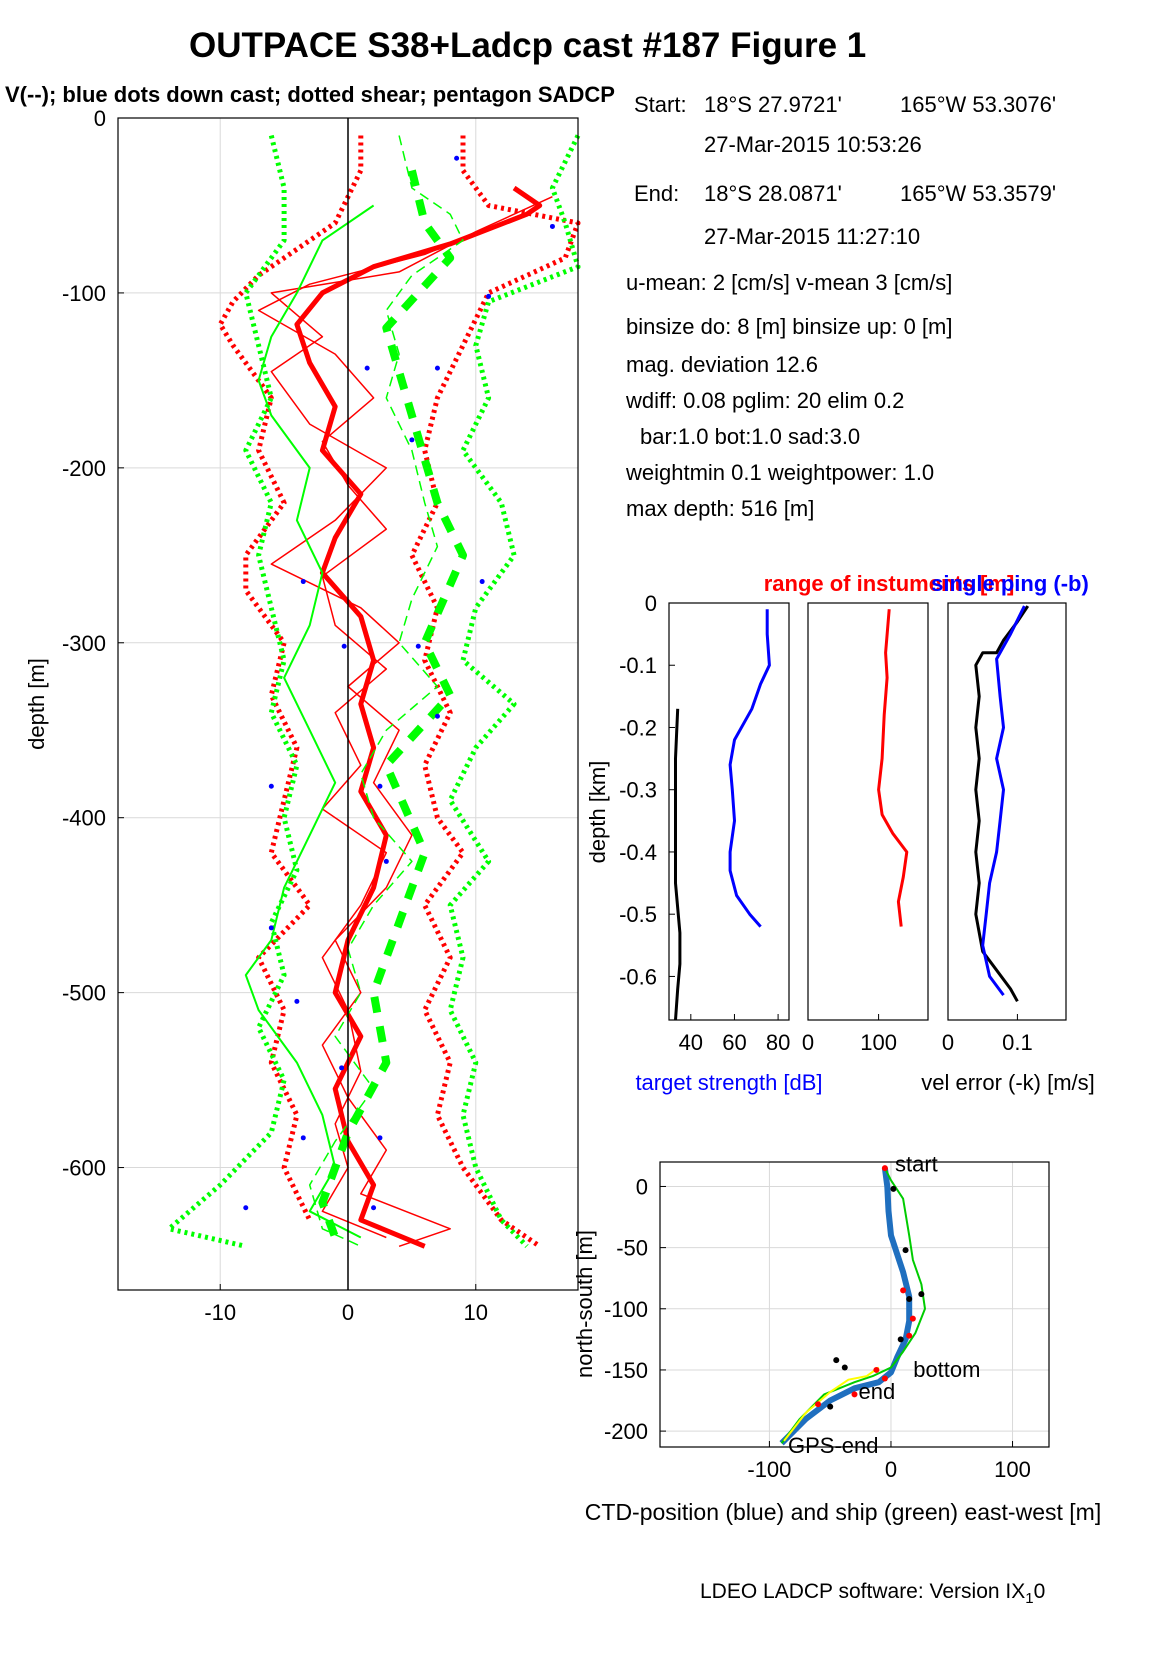 Image resolution: width=1165 pixels, height=1679 pixels. I want to click on series-line-CTD-position, so click(846, 1306).